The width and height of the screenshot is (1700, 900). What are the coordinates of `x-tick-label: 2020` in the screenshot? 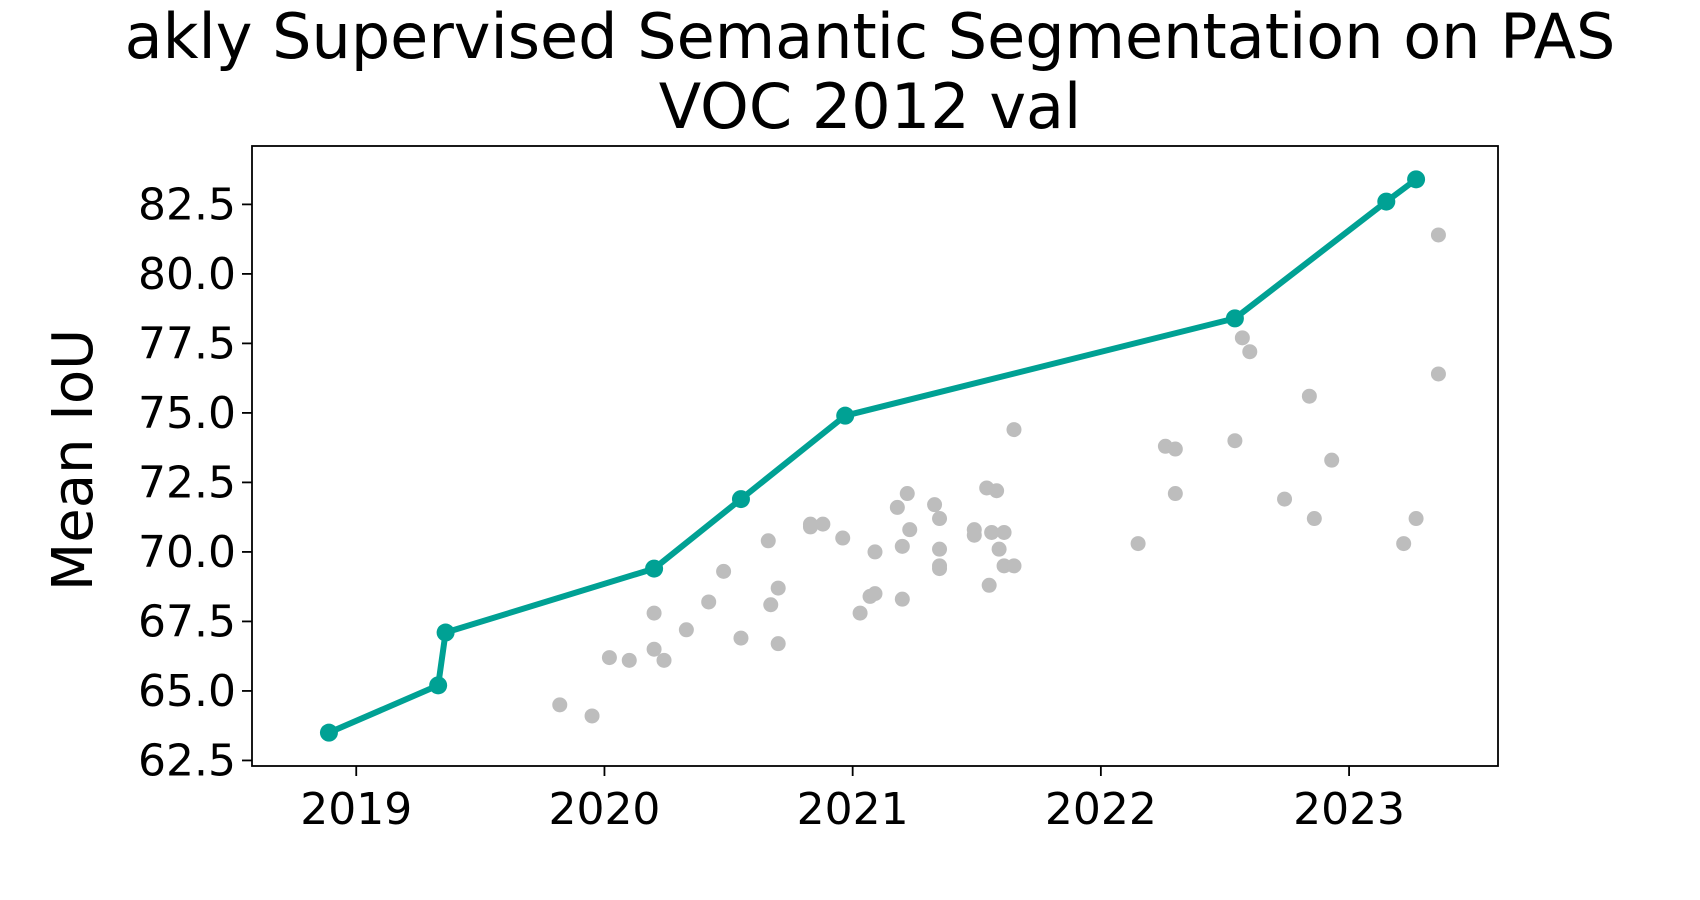 It's located at (604, 809).